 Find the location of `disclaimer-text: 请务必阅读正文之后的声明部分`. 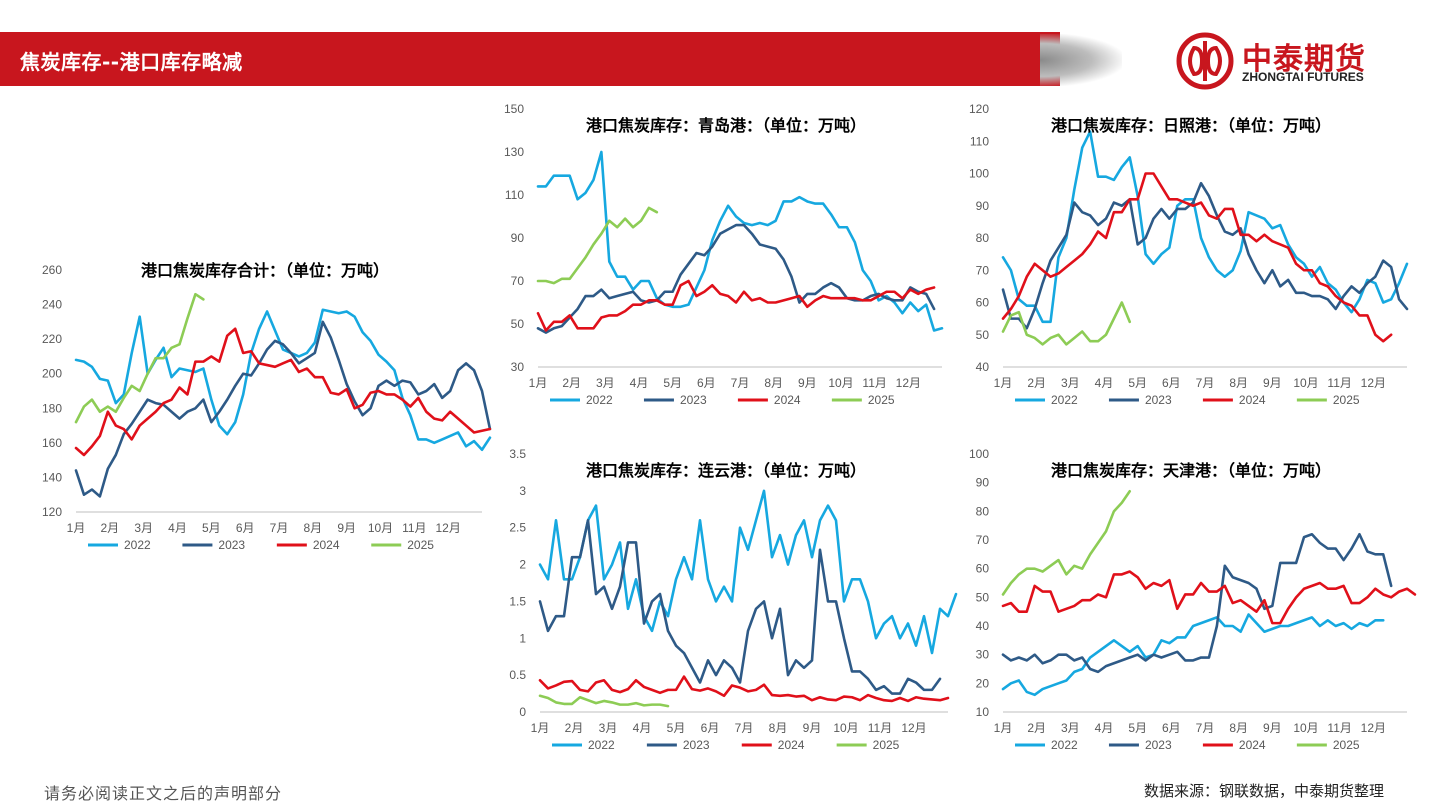

disclaimer-text: 请务必阅读正文之后的声明部分 is located at coordinates (163, 793).